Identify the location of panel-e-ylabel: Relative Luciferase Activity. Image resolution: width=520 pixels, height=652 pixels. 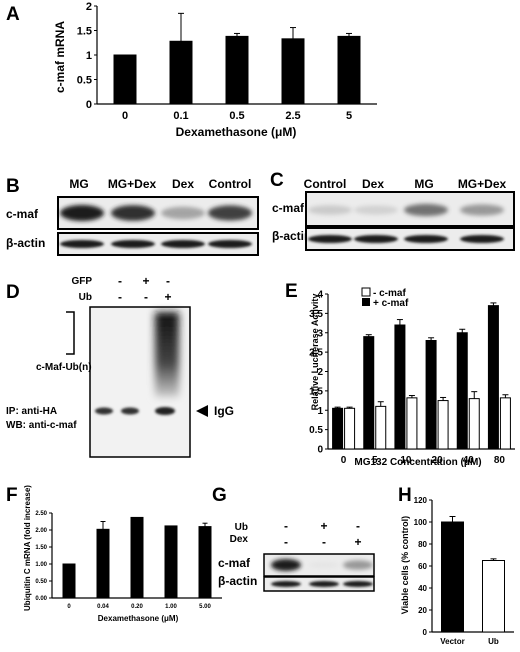
(315, 352).